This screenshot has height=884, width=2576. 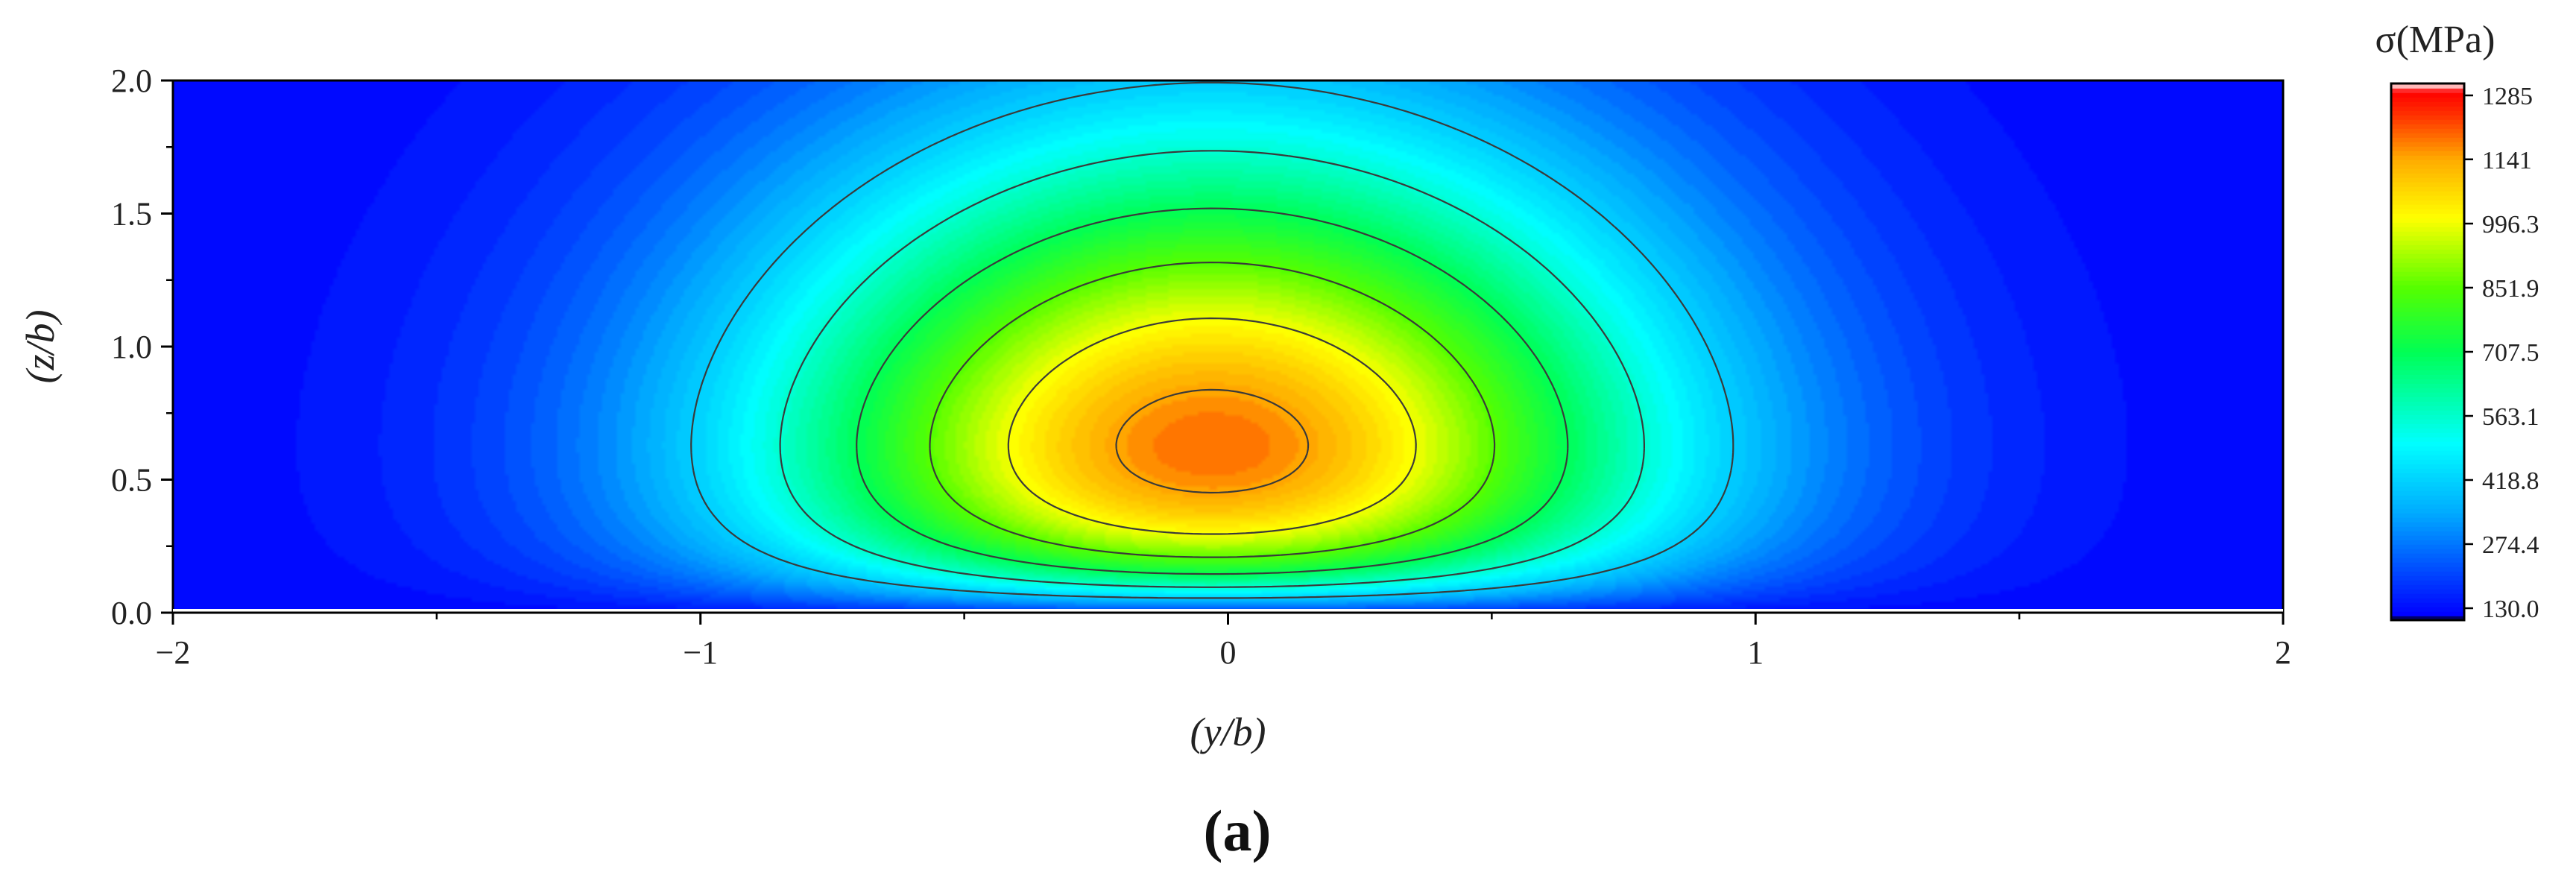 What do you see at coordinates (131, 214) in the screenshot?
I see `y-tick-label: 1.5` at bounding box center [131, 214].